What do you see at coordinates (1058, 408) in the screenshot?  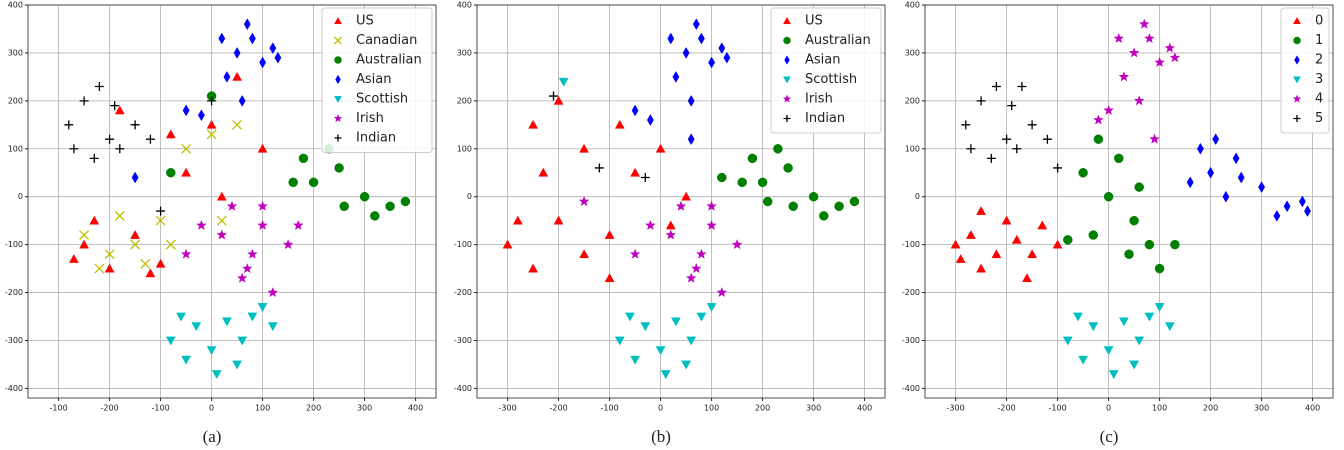 I see `x-tick-label: -100` at bounding box center [1058, 408].